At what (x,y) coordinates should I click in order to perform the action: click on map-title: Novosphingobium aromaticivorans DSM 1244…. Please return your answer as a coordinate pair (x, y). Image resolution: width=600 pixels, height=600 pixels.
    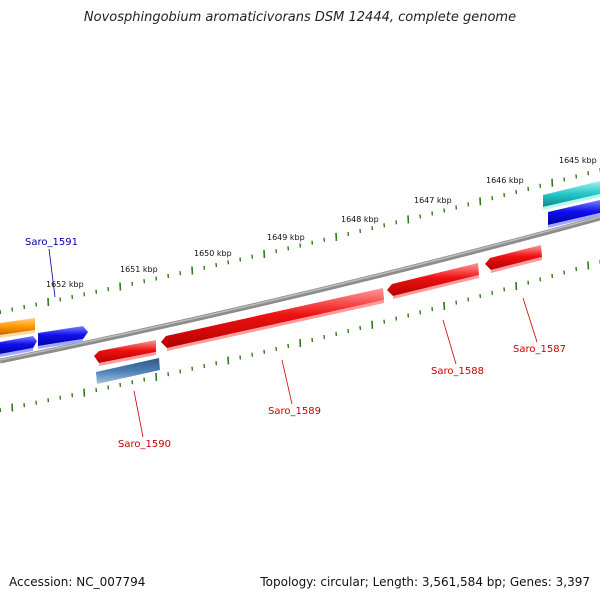
    Looking at the image, I should click on (300, 17).